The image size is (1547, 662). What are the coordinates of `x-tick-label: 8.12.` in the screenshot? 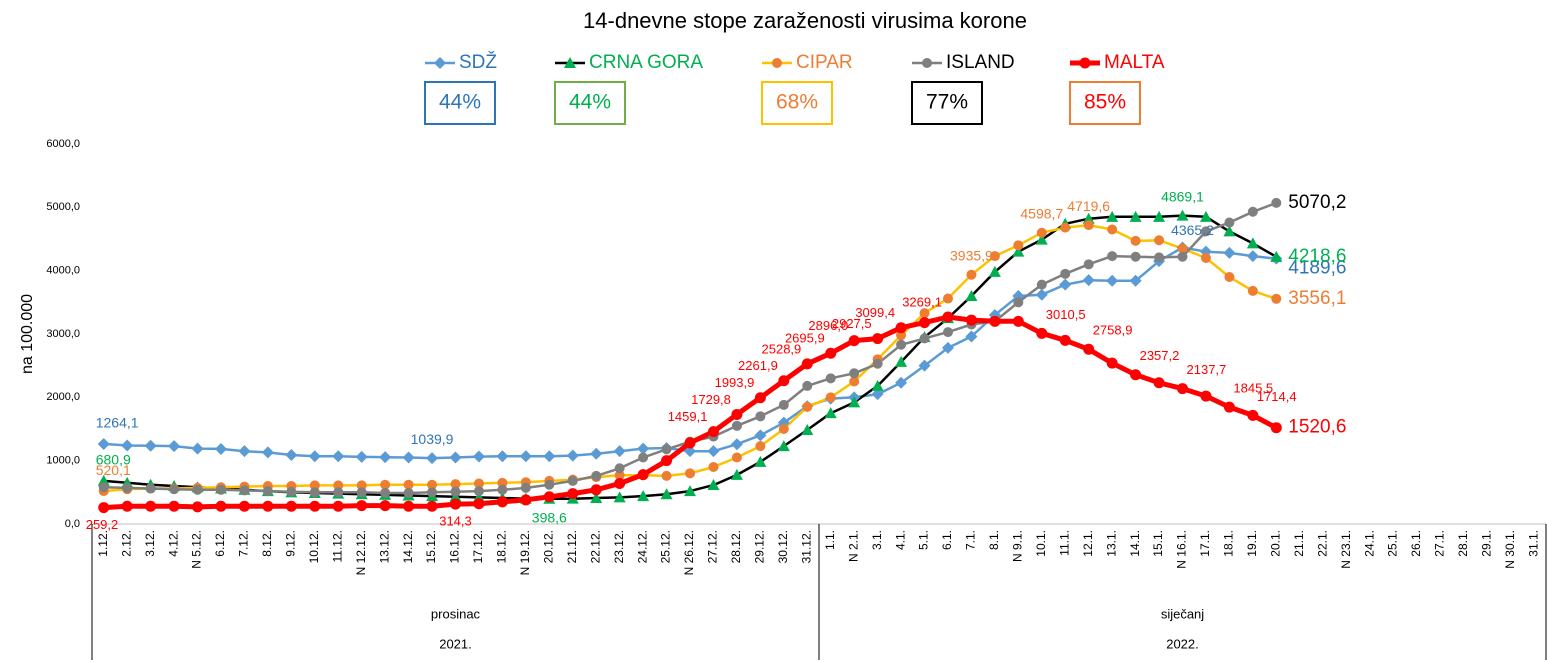 It's located at (267, 543).